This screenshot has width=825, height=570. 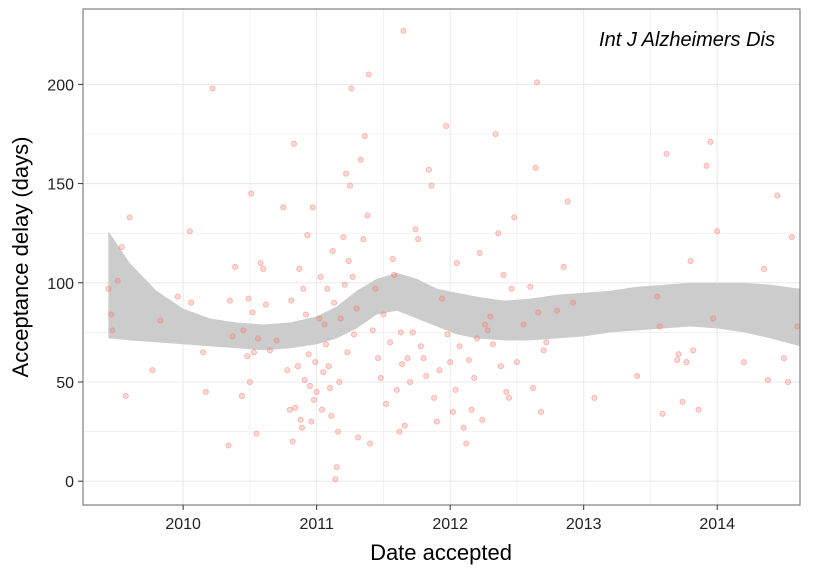 I want to click on panel-label: Int J Alzheimers Dis, so click(x=687, y=40).